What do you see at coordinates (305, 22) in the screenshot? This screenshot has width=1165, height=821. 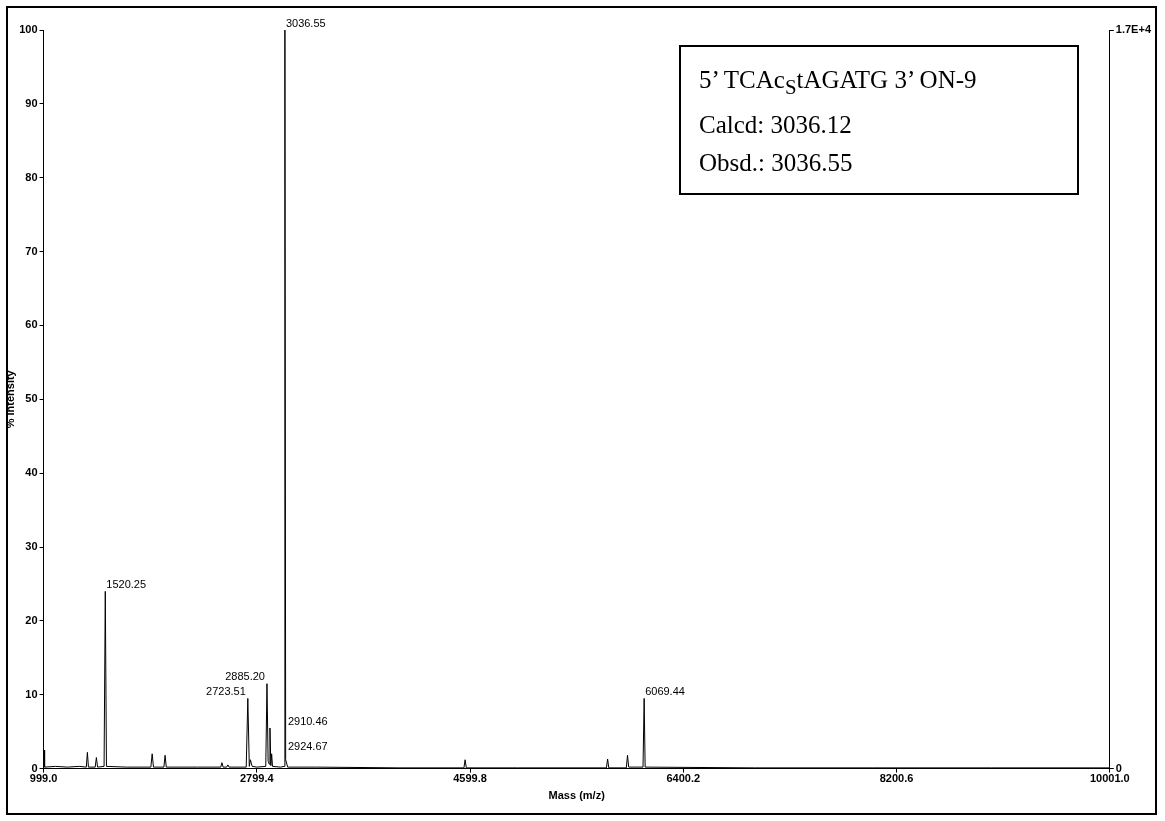 I see `annotation: 3036.55` at bounding box center [305, 22].